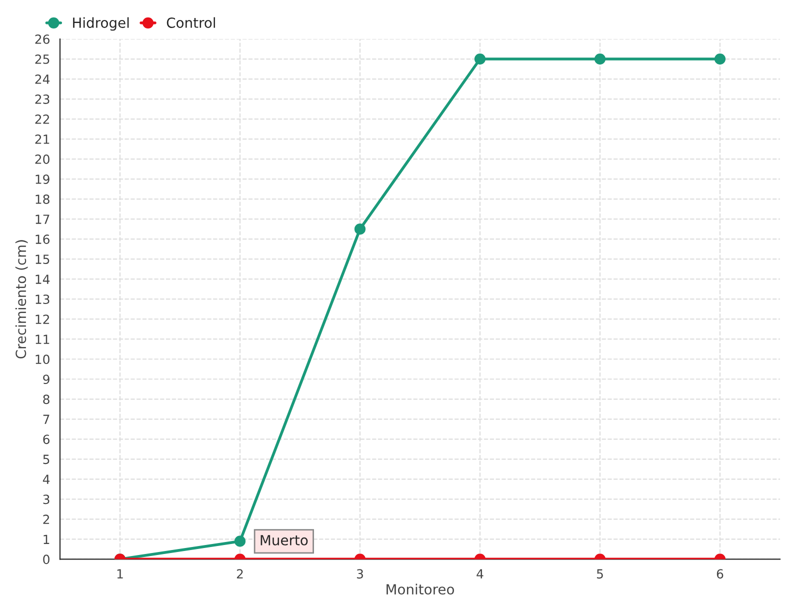 The image size is (800, 600). What do you see at coordinates (47, 539) in the screenshot?
I see `y-tick-label: 1` at bounding box center [47, 539].